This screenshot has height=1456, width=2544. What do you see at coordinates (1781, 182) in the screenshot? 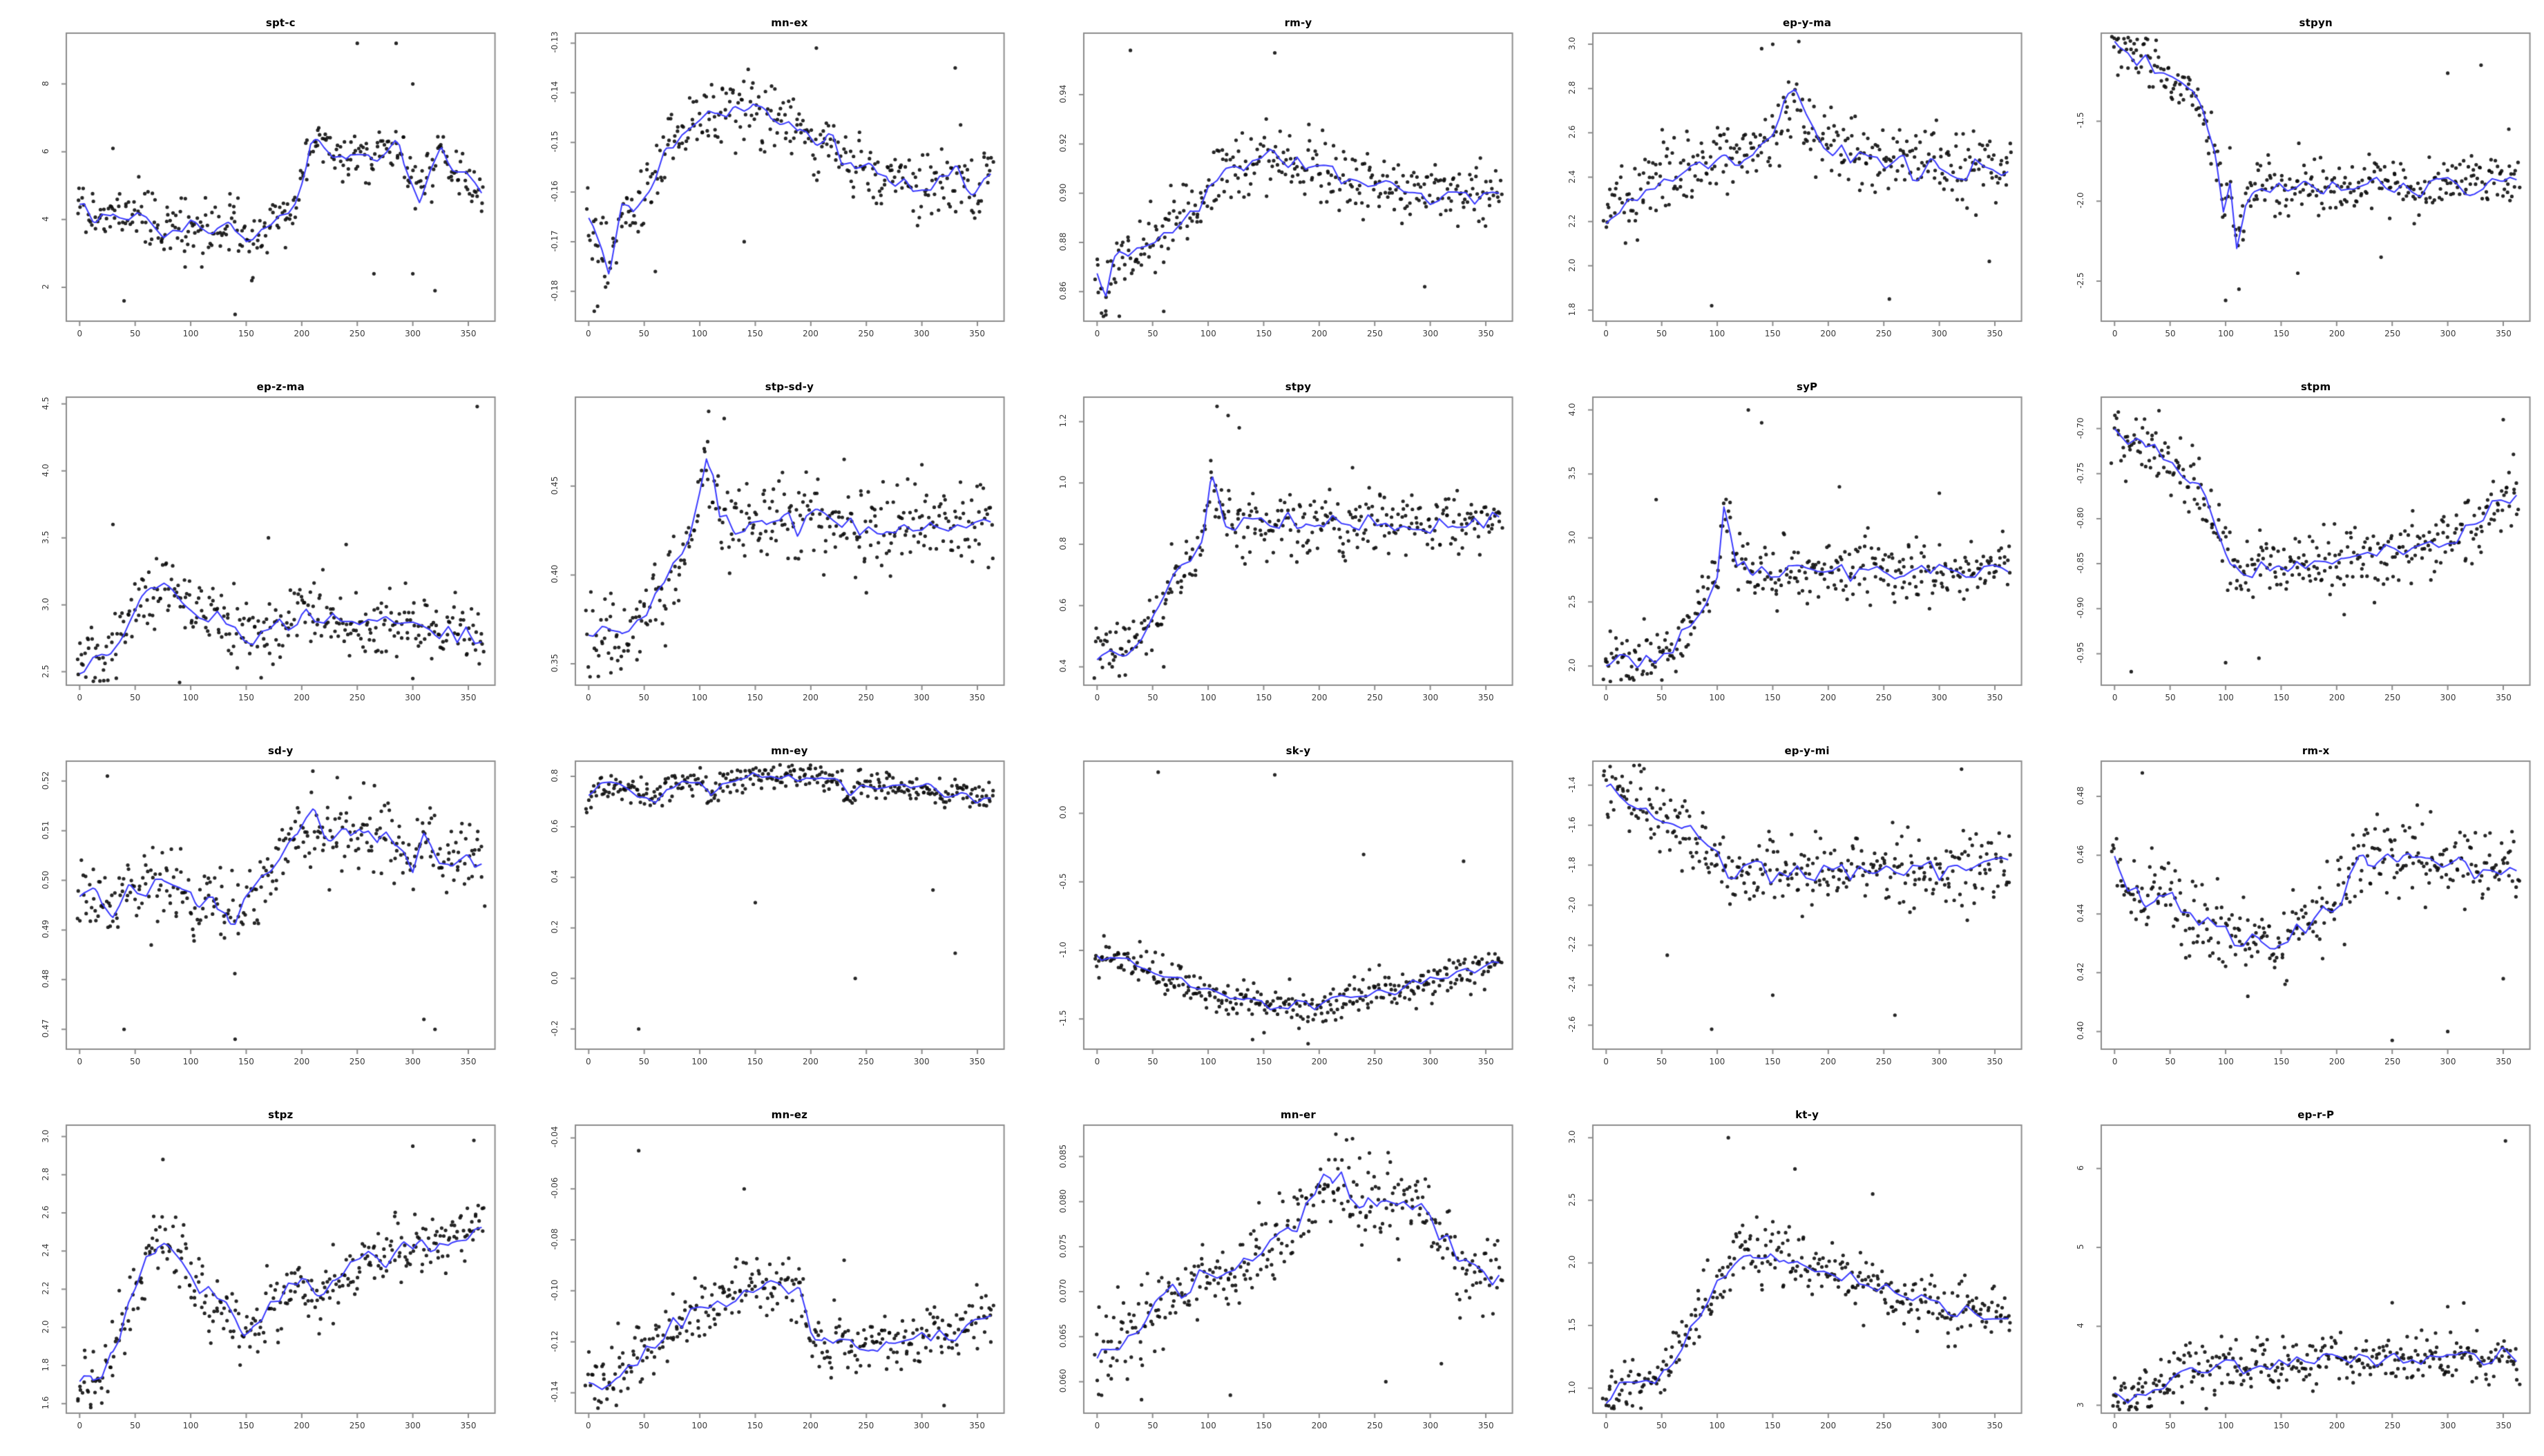
I see `plot-canvas-ep-y-ma` at bounding box center [1781, 182].